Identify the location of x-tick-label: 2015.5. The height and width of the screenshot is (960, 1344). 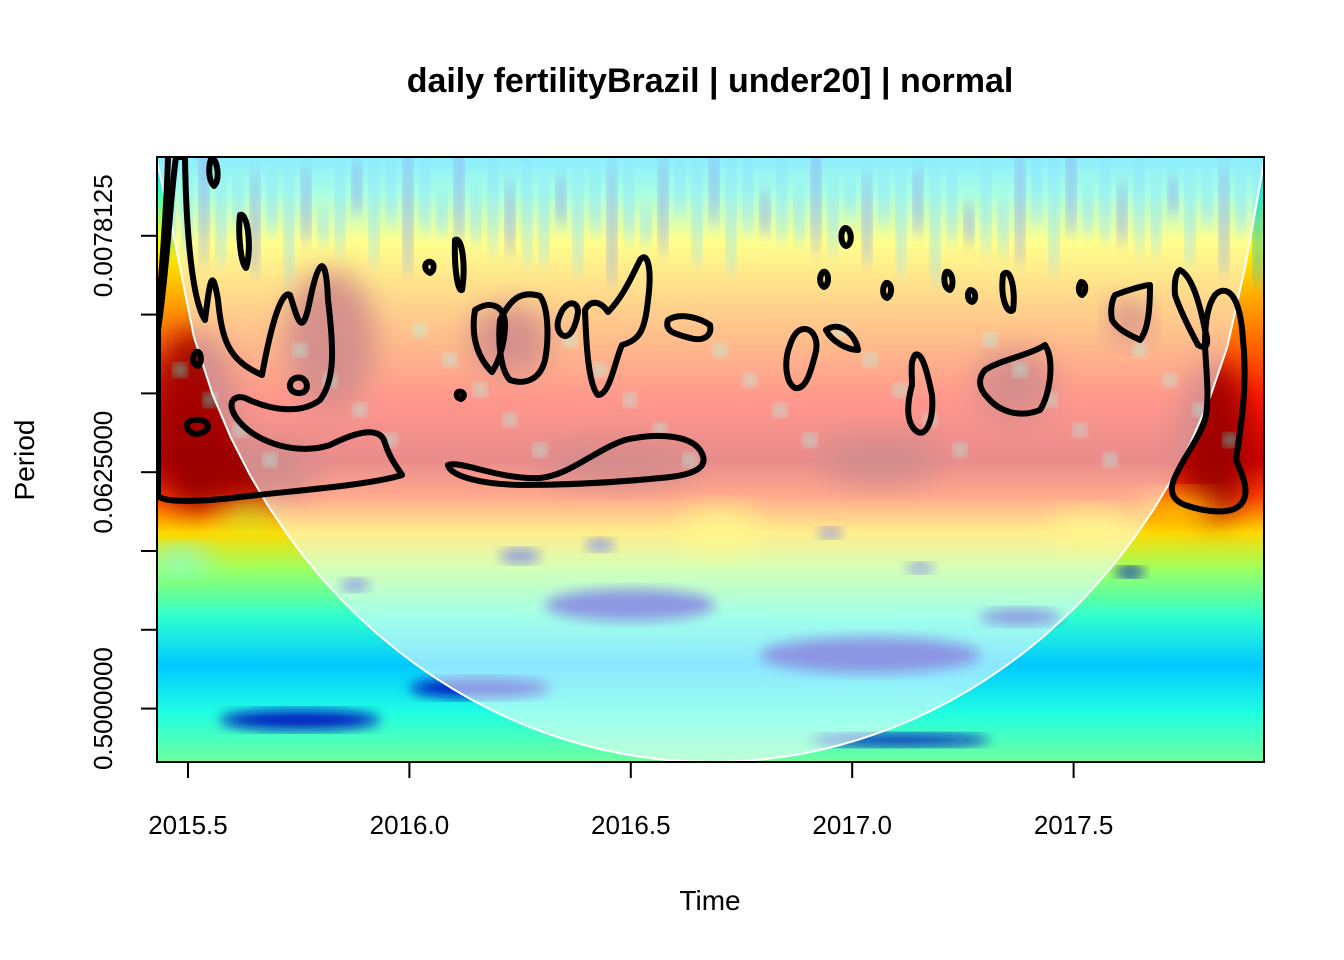
(188, 825).